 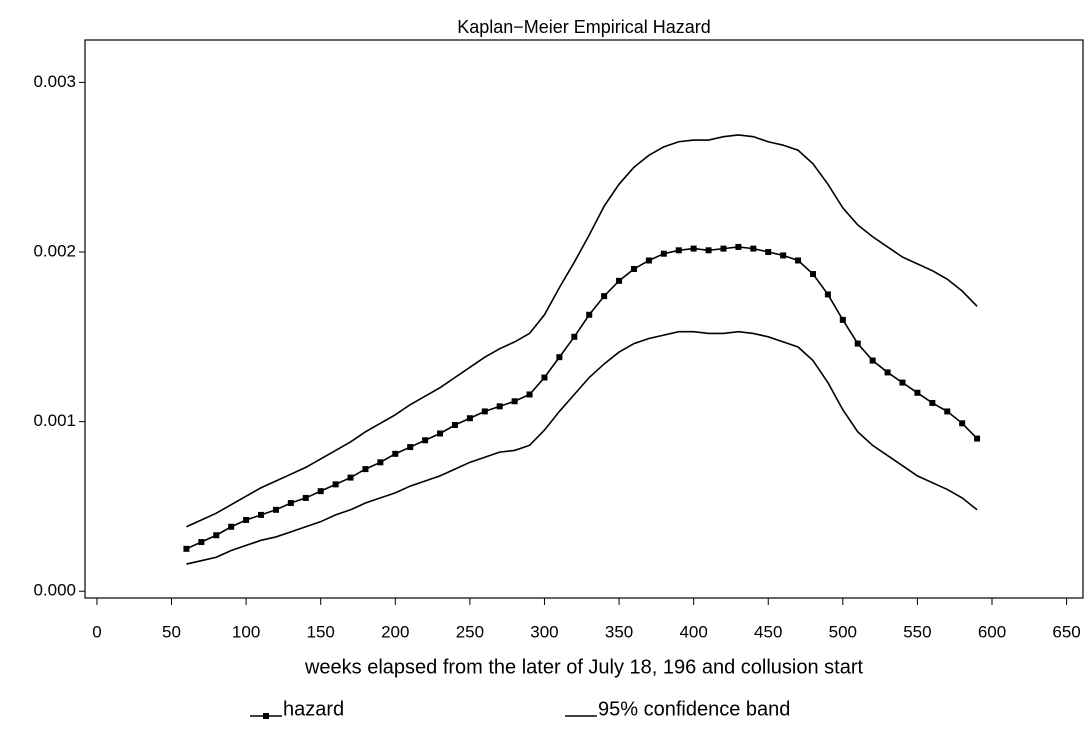 What do you see at coordinates (313, 709) in the screenshot?
I see `legend-label: hazard` at bounding box center [313, 709].